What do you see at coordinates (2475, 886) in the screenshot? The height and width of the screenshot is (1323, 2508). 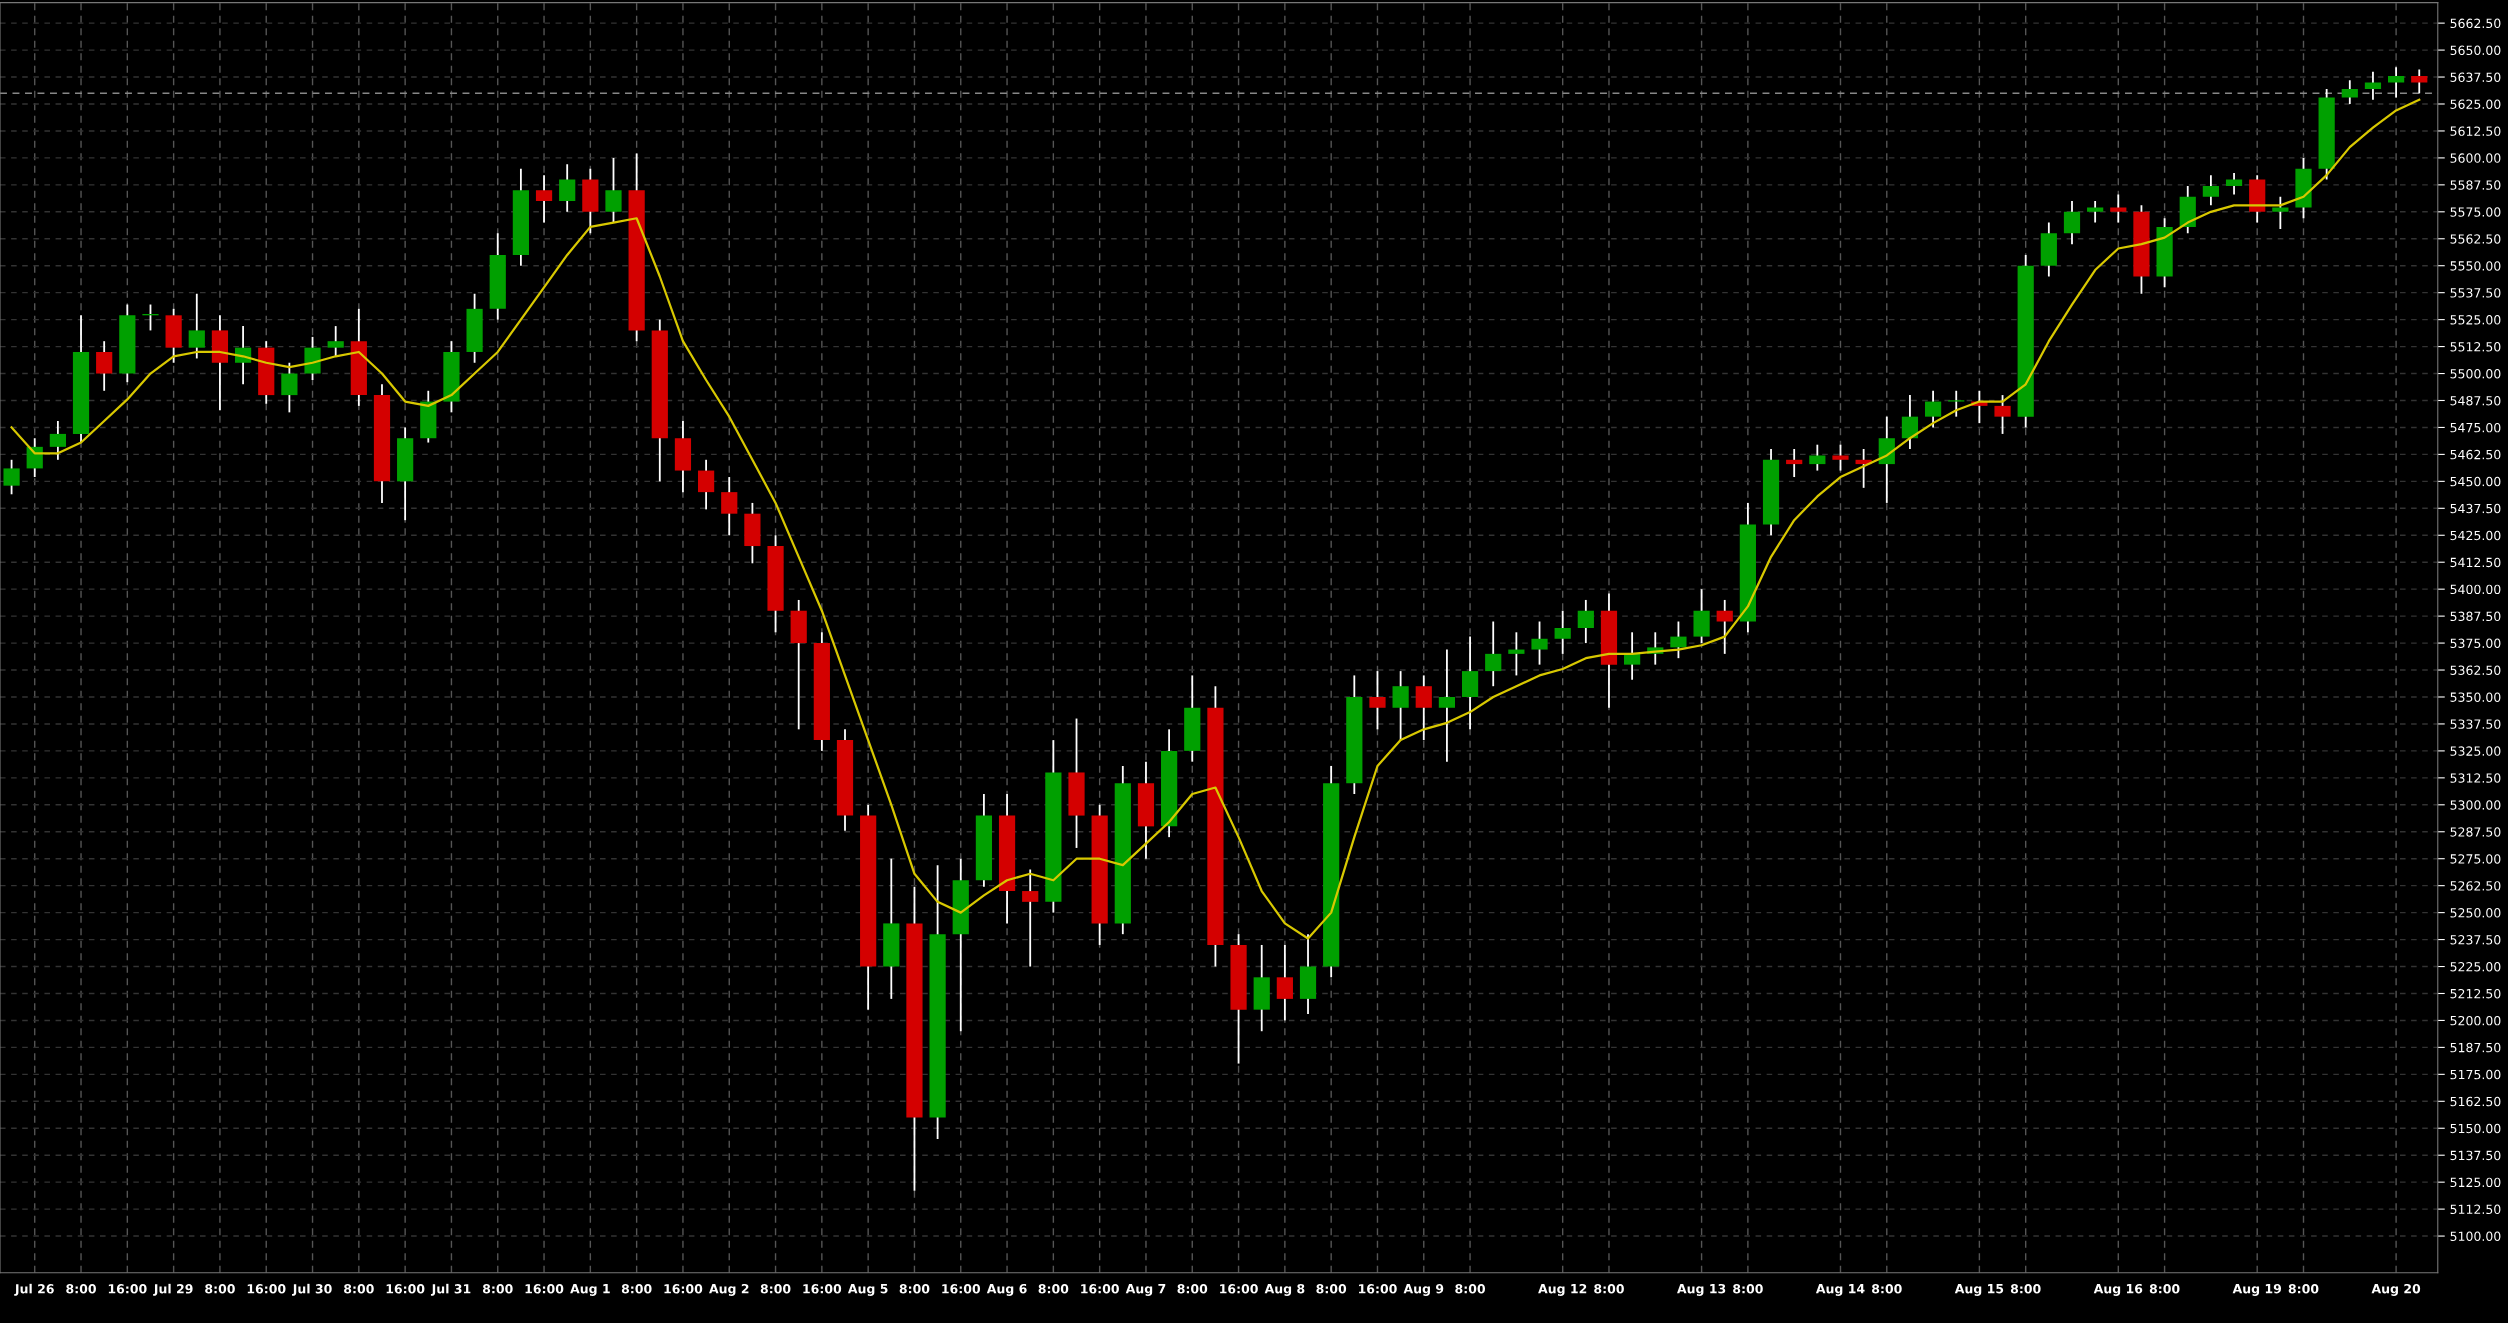 I see `y-tick-label: 5262.50` at bounding box center [2475, 886].